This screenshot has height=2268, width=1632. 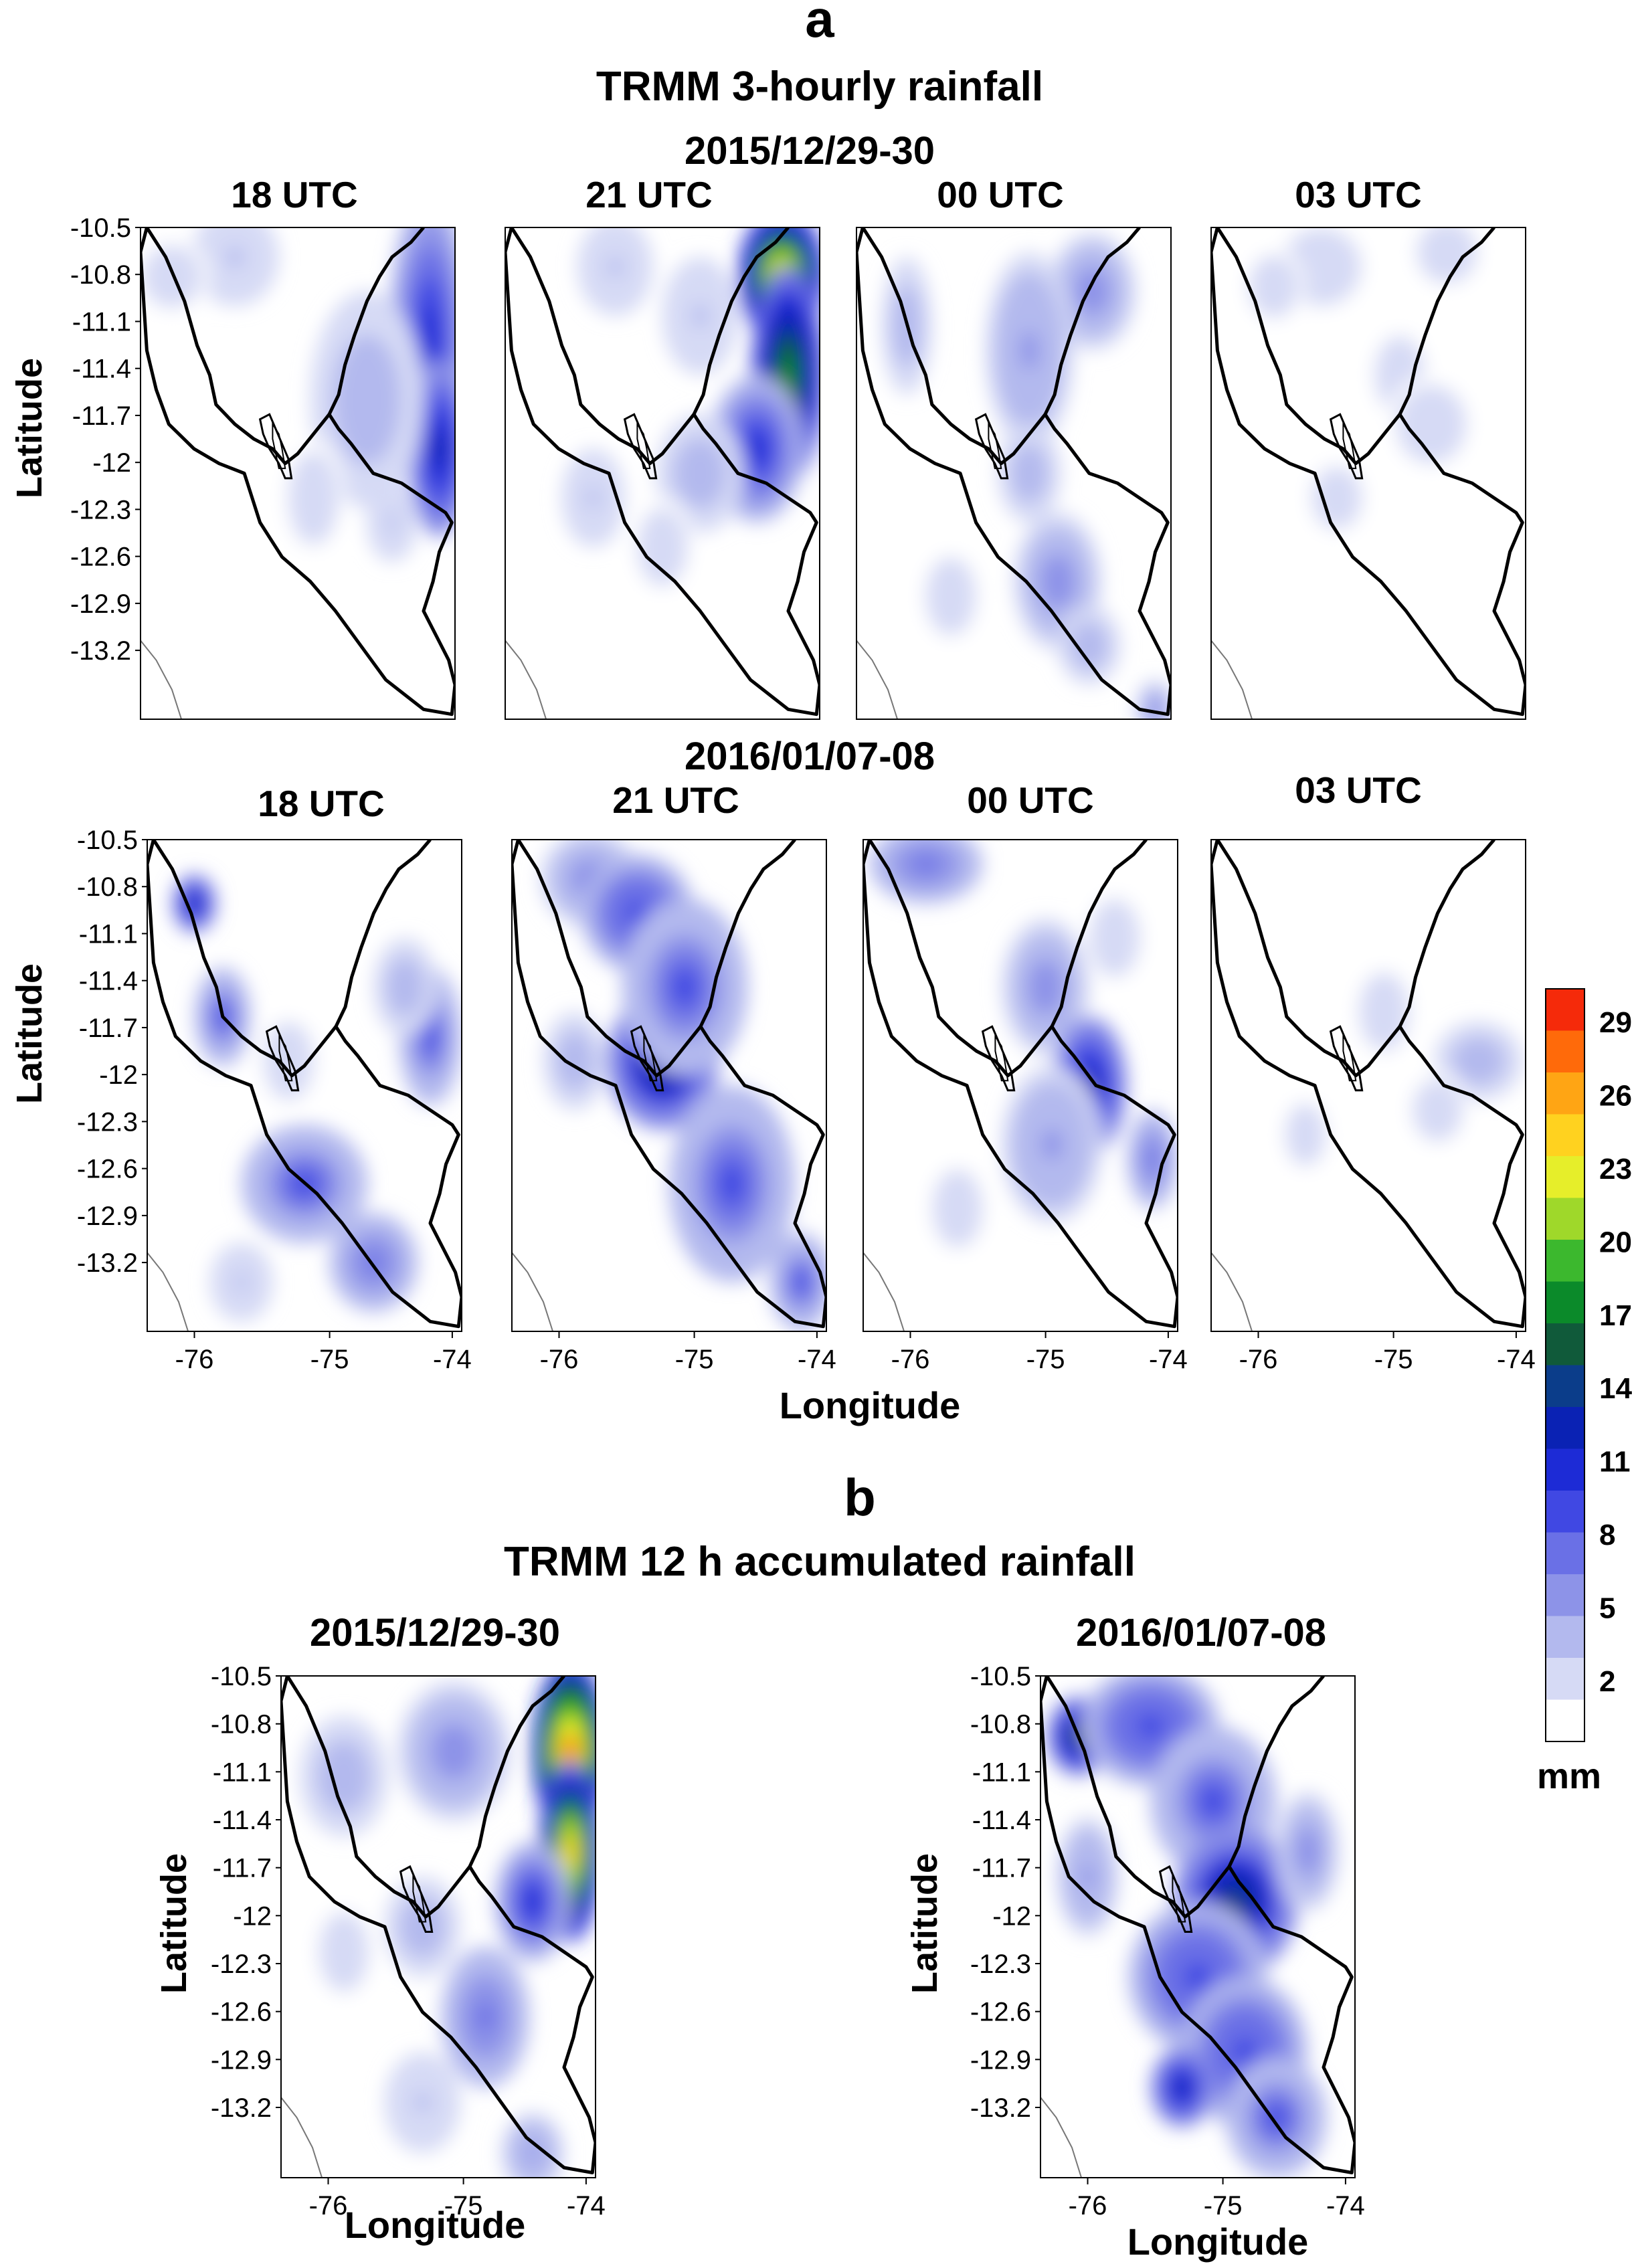 I want to click on row2-time-03: 03 UTC, so click(x=1358, y=790).